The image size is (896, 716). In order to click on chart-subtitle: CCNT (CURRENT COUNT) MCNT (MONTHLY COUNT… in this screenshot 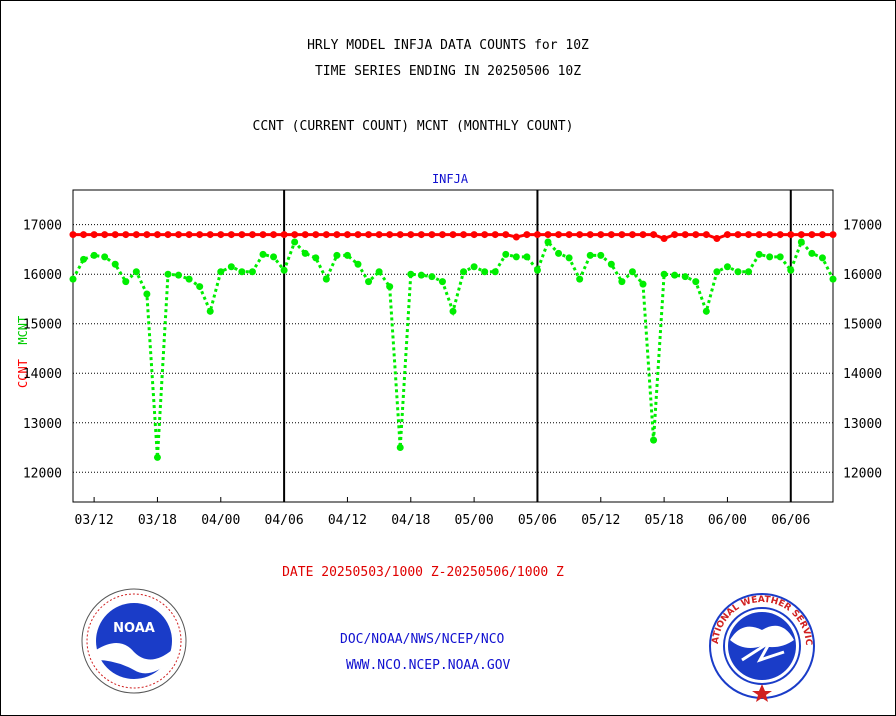, I will do `click(413, 126)`.